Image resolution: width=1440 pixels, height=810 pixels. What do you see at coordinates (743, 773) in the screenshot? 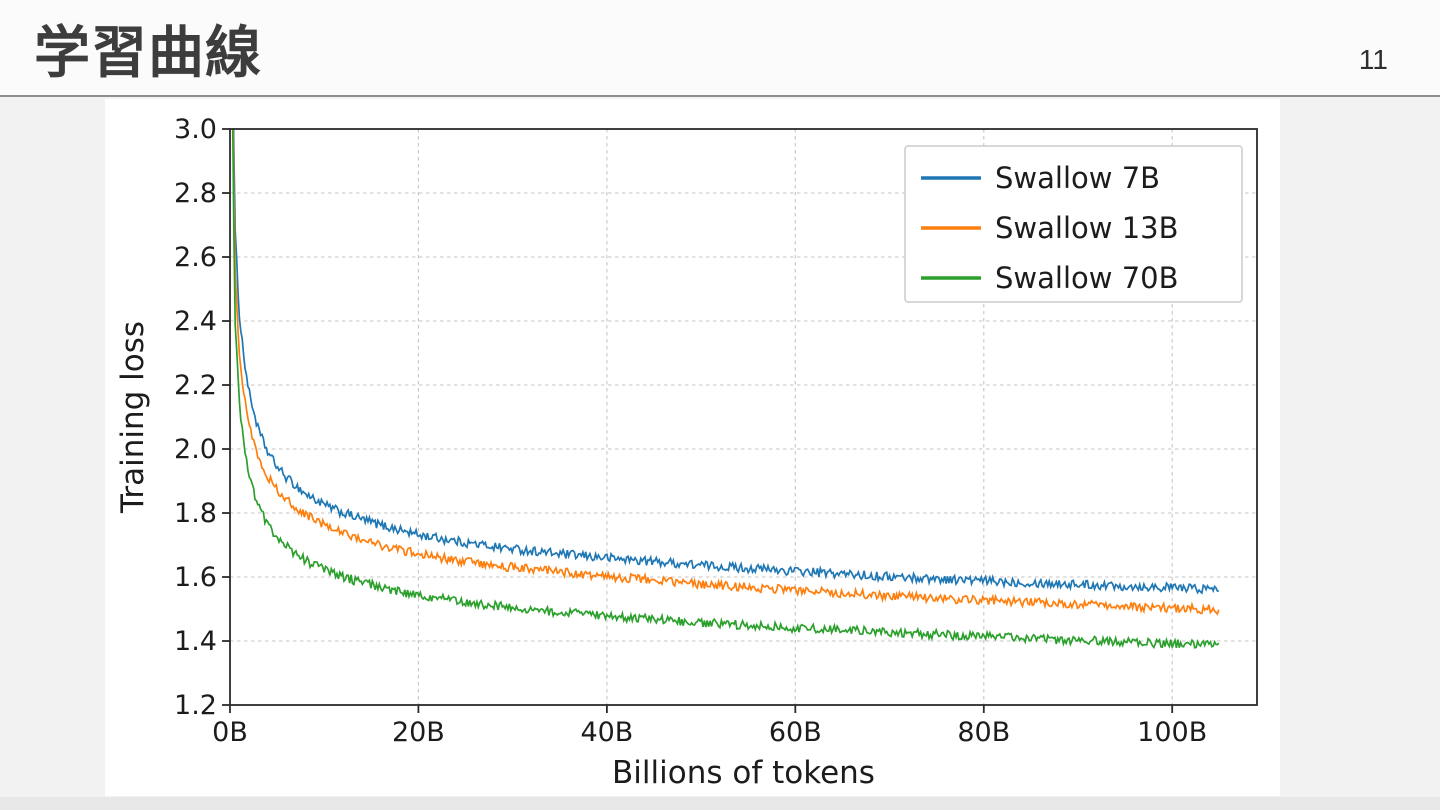
I see `x-axis-label: Billions of tokens` at bounding box center [743, 773].